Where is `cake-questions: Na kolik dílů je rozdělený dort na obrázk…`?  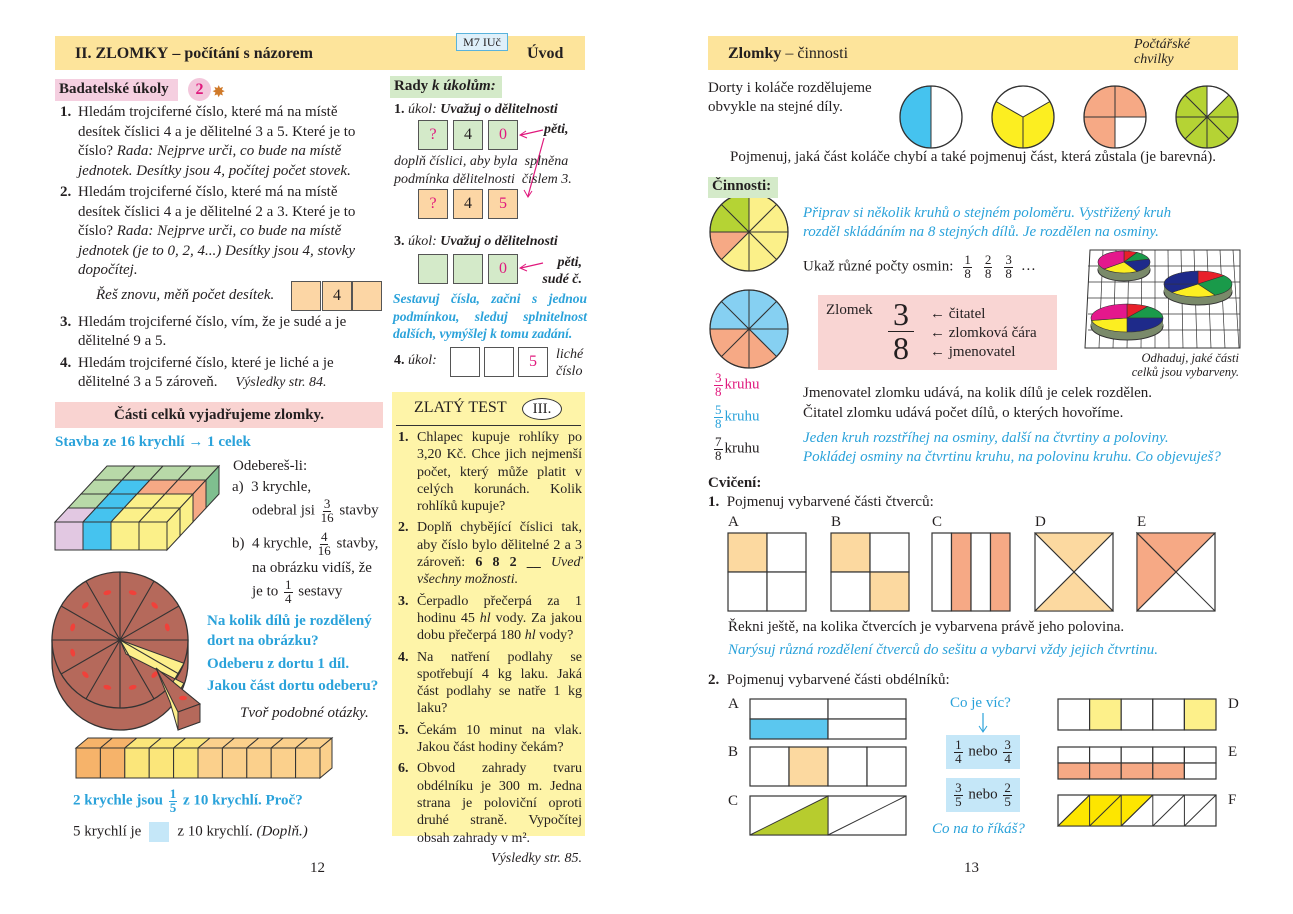
cake-questions: Na kolik dílů je rozdělený dort na obrázk… is located at coordinates (293, 653).